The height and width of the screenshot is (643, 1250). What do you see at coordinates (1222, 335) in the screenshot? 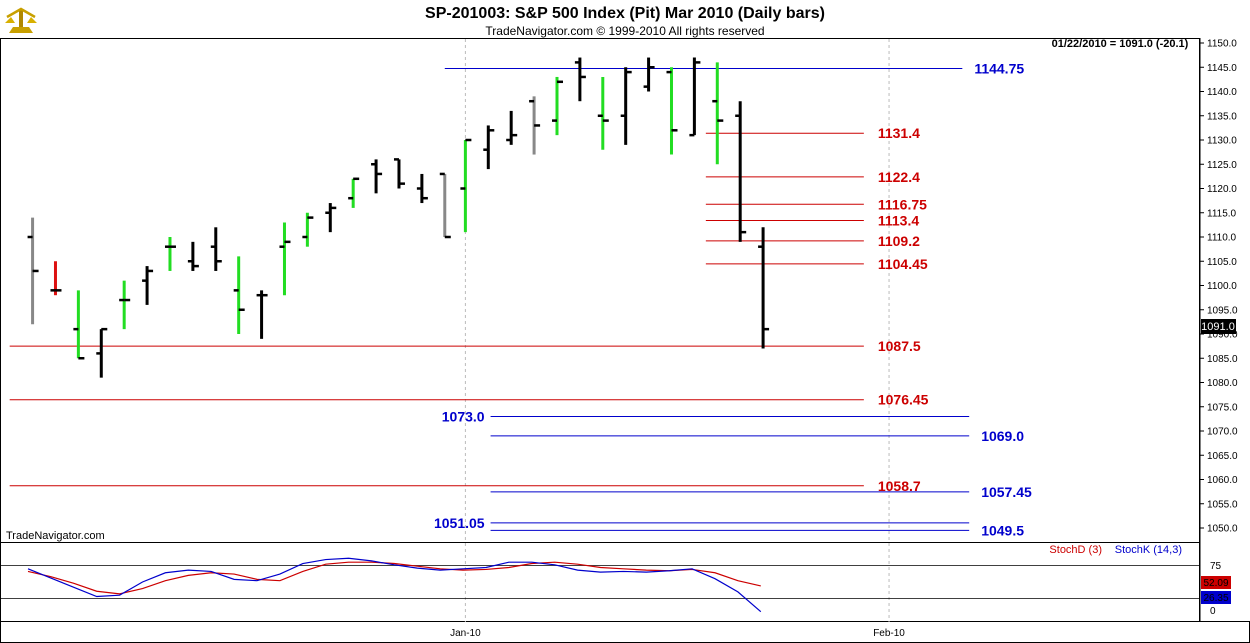
I see `y-tick-label: 1090.0` at bounding box center [1222, 335].